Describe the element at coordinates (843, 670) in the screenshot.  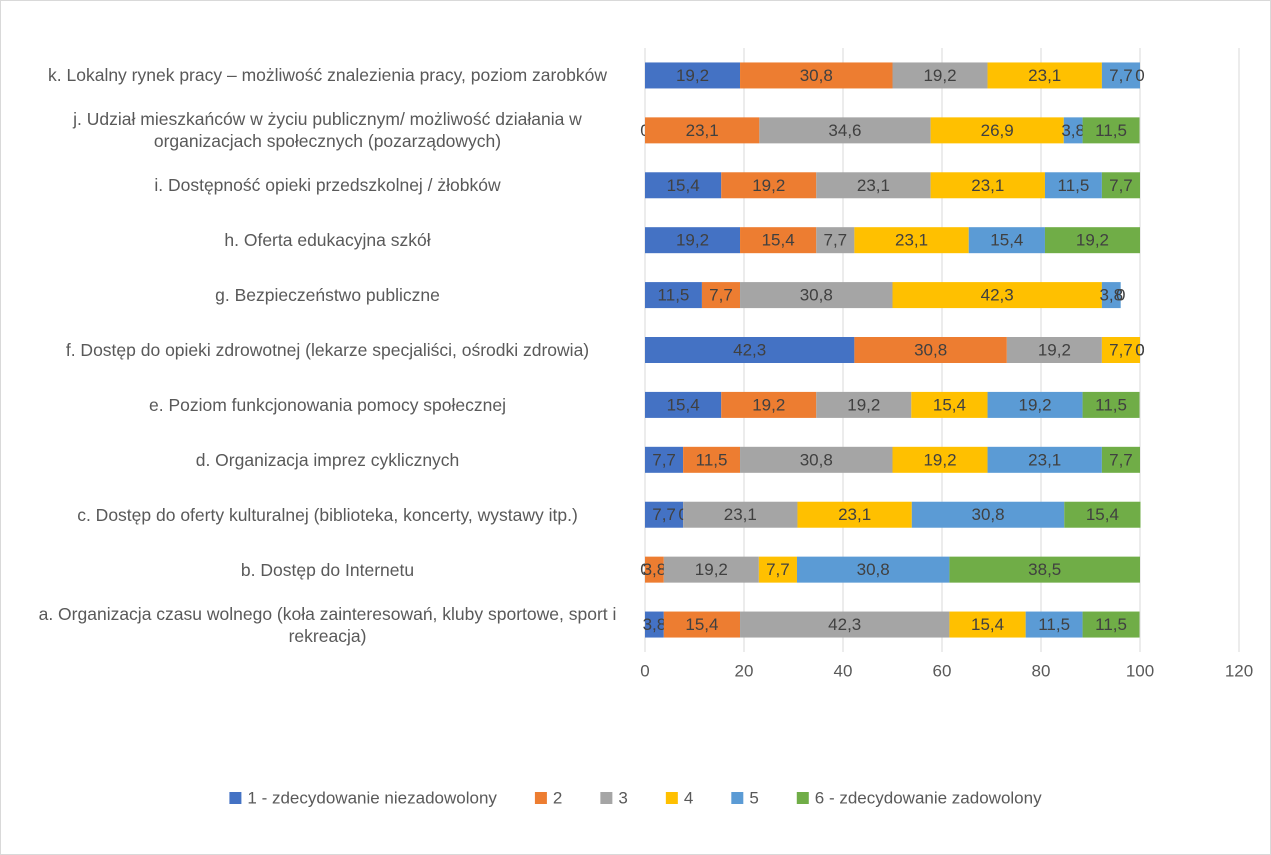
I see `x-tick-label: 40` at that location.